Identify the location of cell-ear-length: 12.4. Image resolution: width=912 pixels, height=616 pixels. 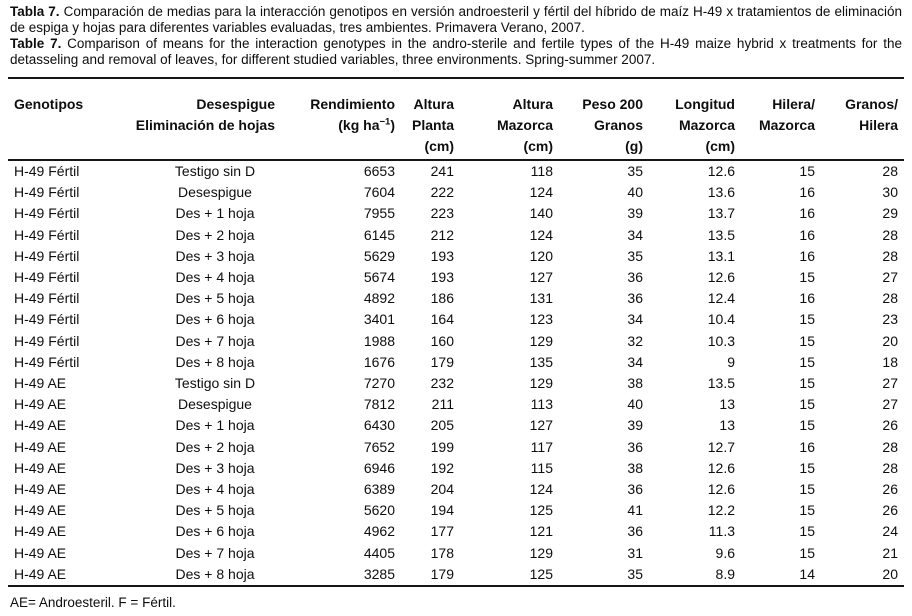
(721, 298).